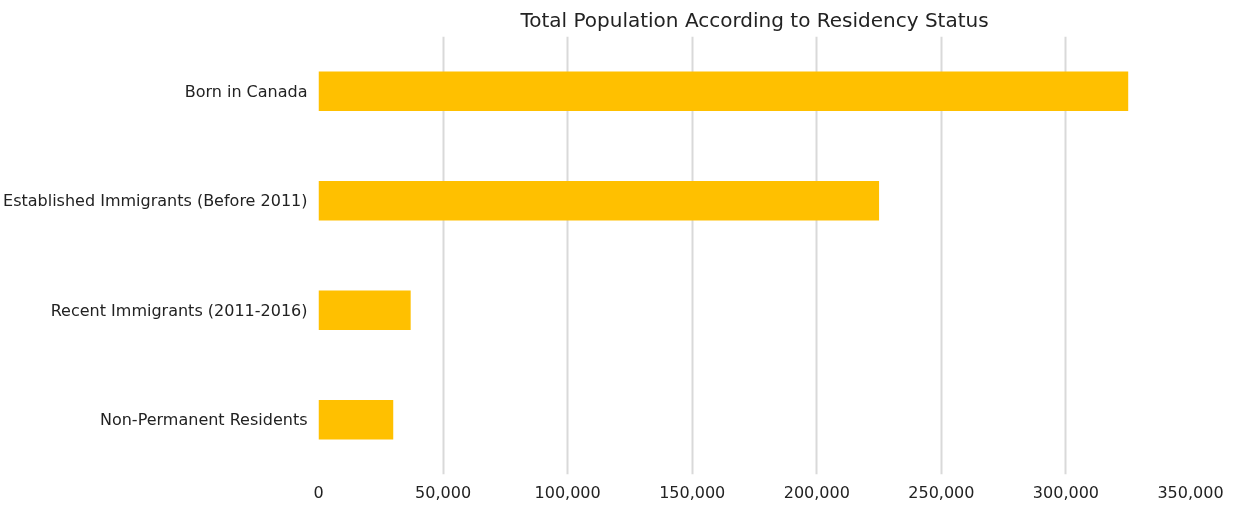  What do you see at coordinates (179, 310) in the screenshot?
I see `y-tick-label: Recent Immigrants (2011-2016)` at bounding box center [179, 310].